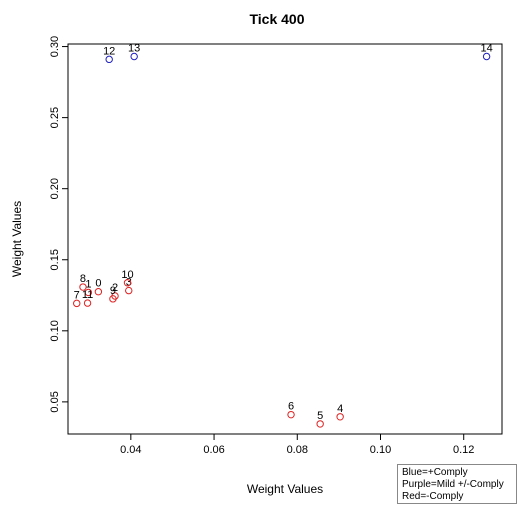  I want to click on point-label: 10, so click(127, 275).